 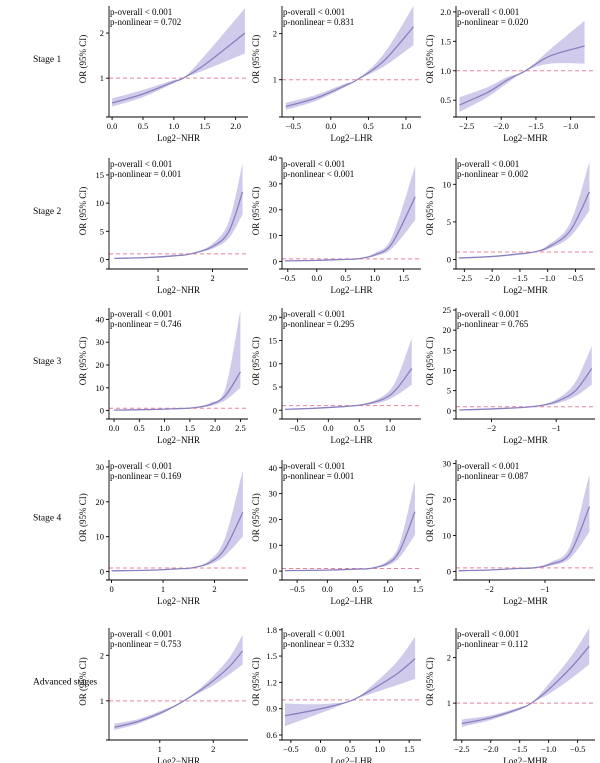 I want to click on p-nonlinear-annotation: p-nonlinear = 0.169, so click(x=146, y=476).